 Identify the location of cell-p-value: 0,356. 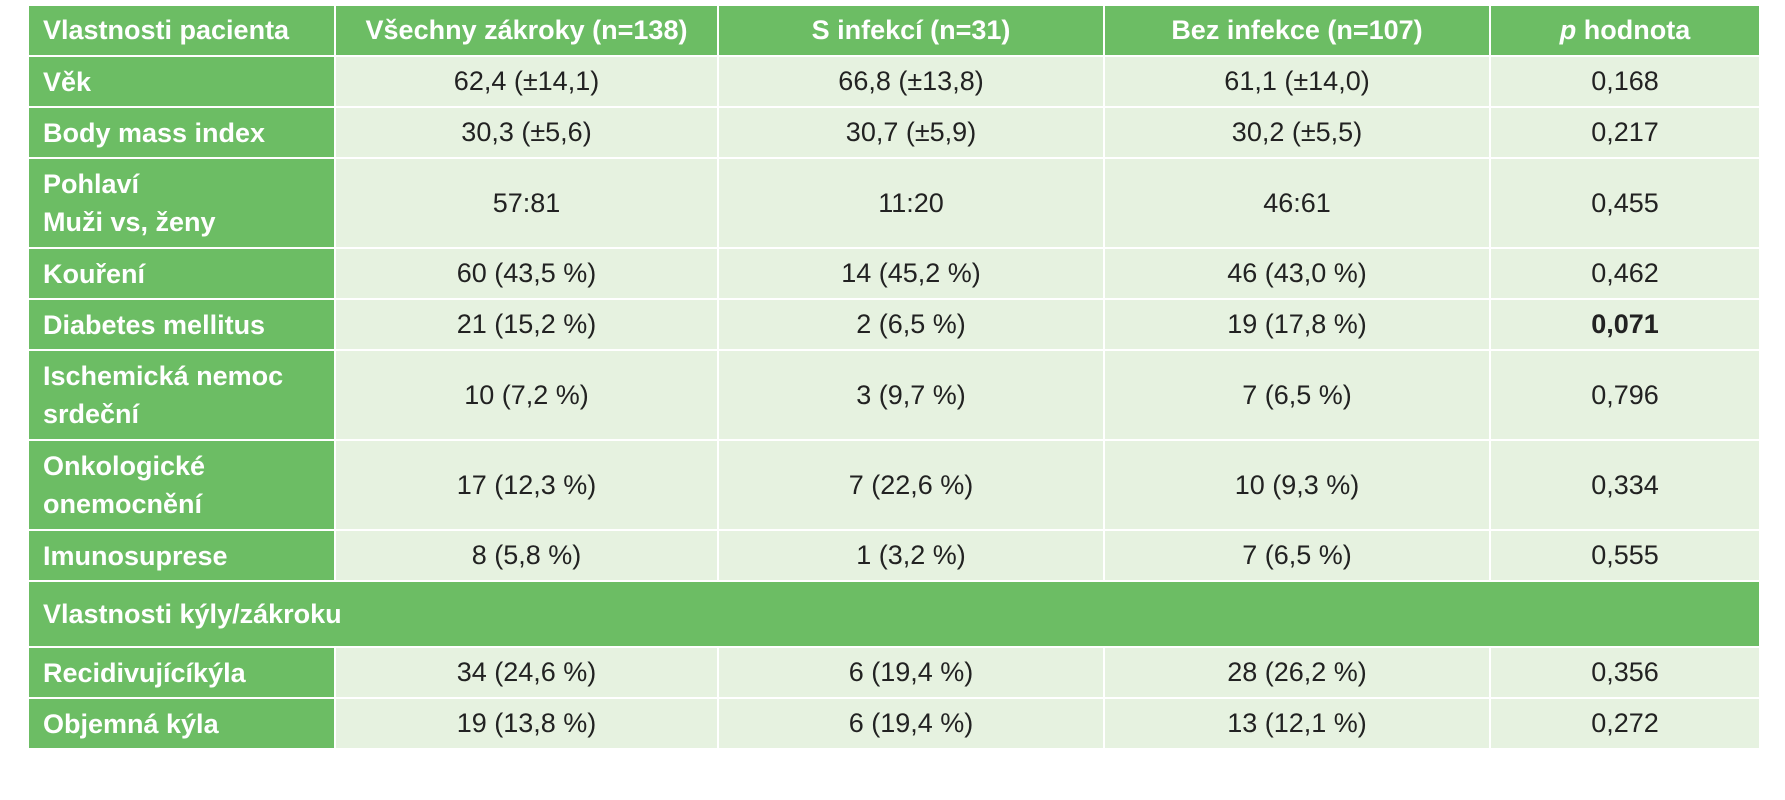
(1625, 672).